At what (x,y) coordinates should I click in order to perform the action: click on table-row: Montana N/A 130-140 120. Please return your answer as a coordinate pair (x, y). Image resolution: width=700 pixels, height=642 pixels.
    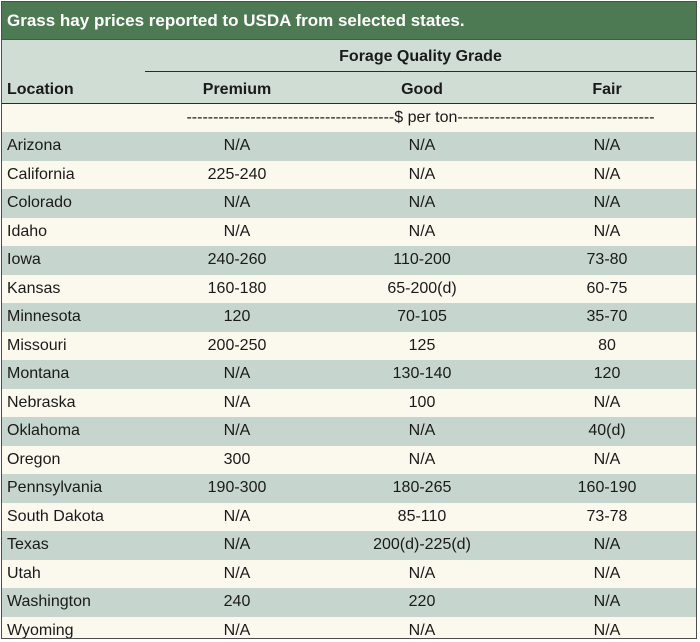
    Looking at the image, I should click on (349, 374).